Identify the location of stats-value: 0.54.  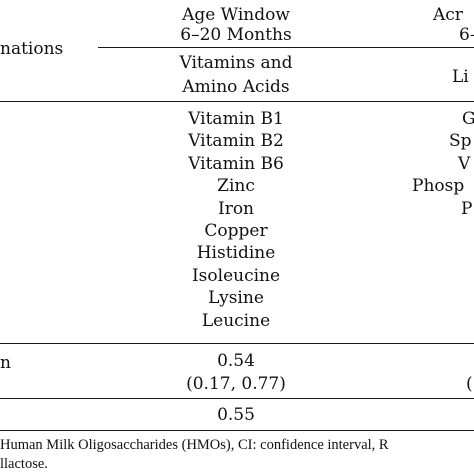
(236, 361).